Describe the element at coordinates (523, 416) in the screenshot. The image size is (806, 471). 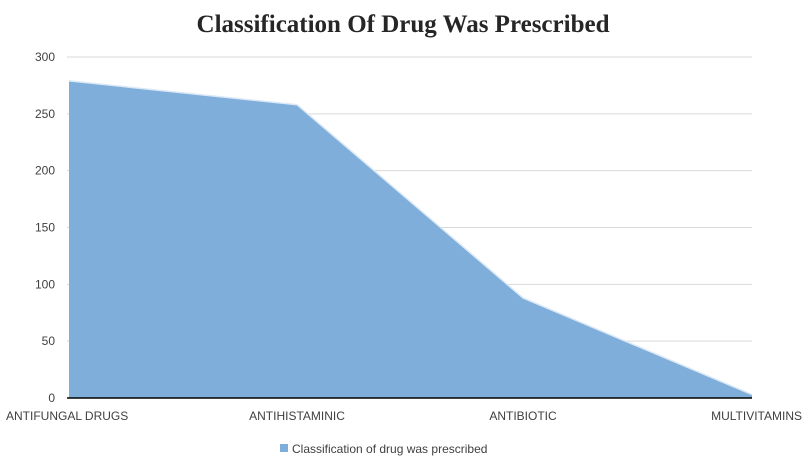
I see `x-tick-label: ANTIBIOTIC` at that location.